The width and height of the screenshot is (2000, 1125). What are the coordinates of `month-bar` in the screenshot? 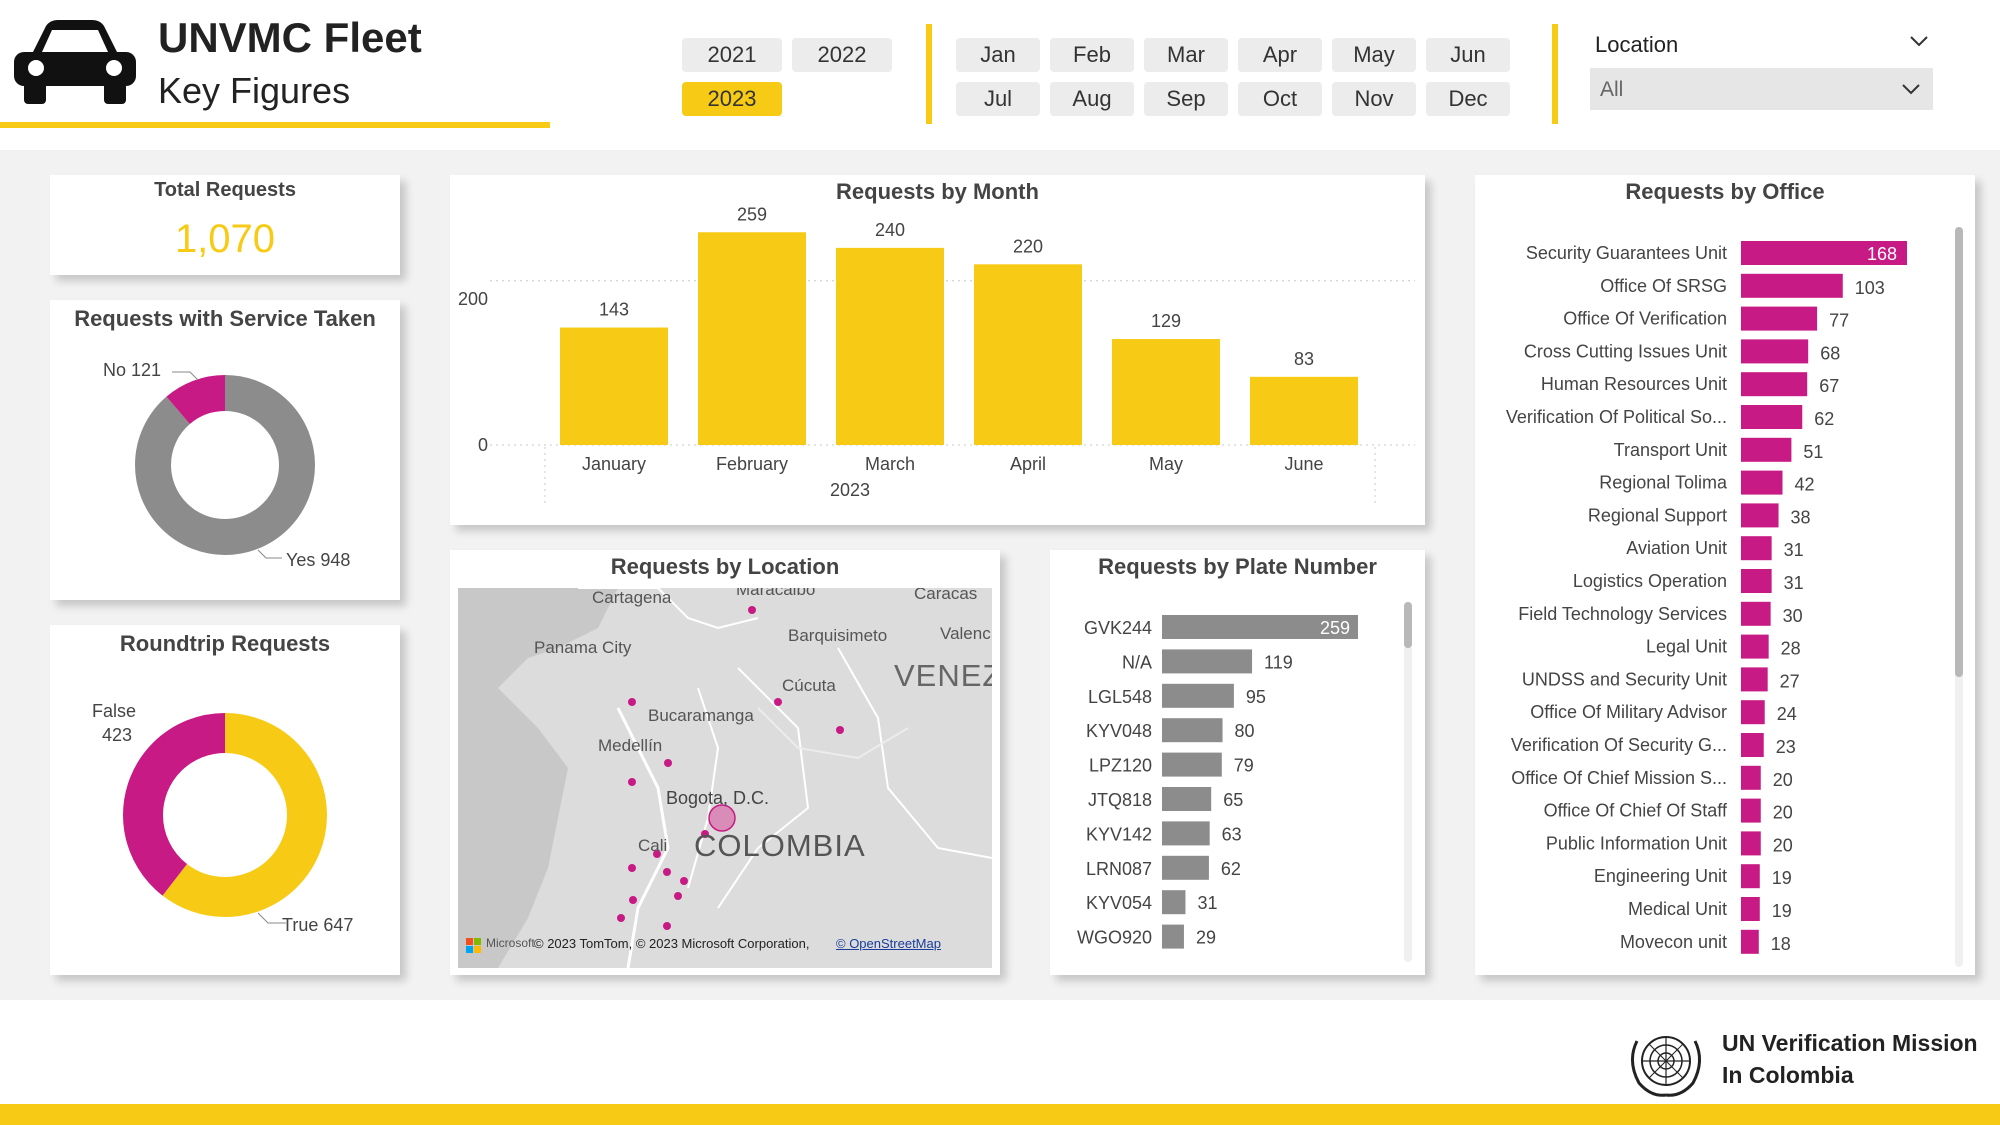 It's located at (1028, 354).